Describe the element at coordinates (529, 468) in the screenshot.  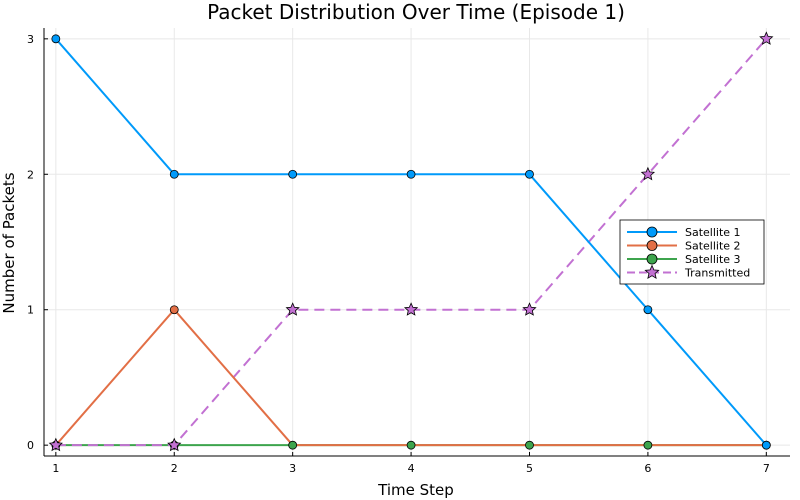
I see `x-tick-label: 5` at that location.